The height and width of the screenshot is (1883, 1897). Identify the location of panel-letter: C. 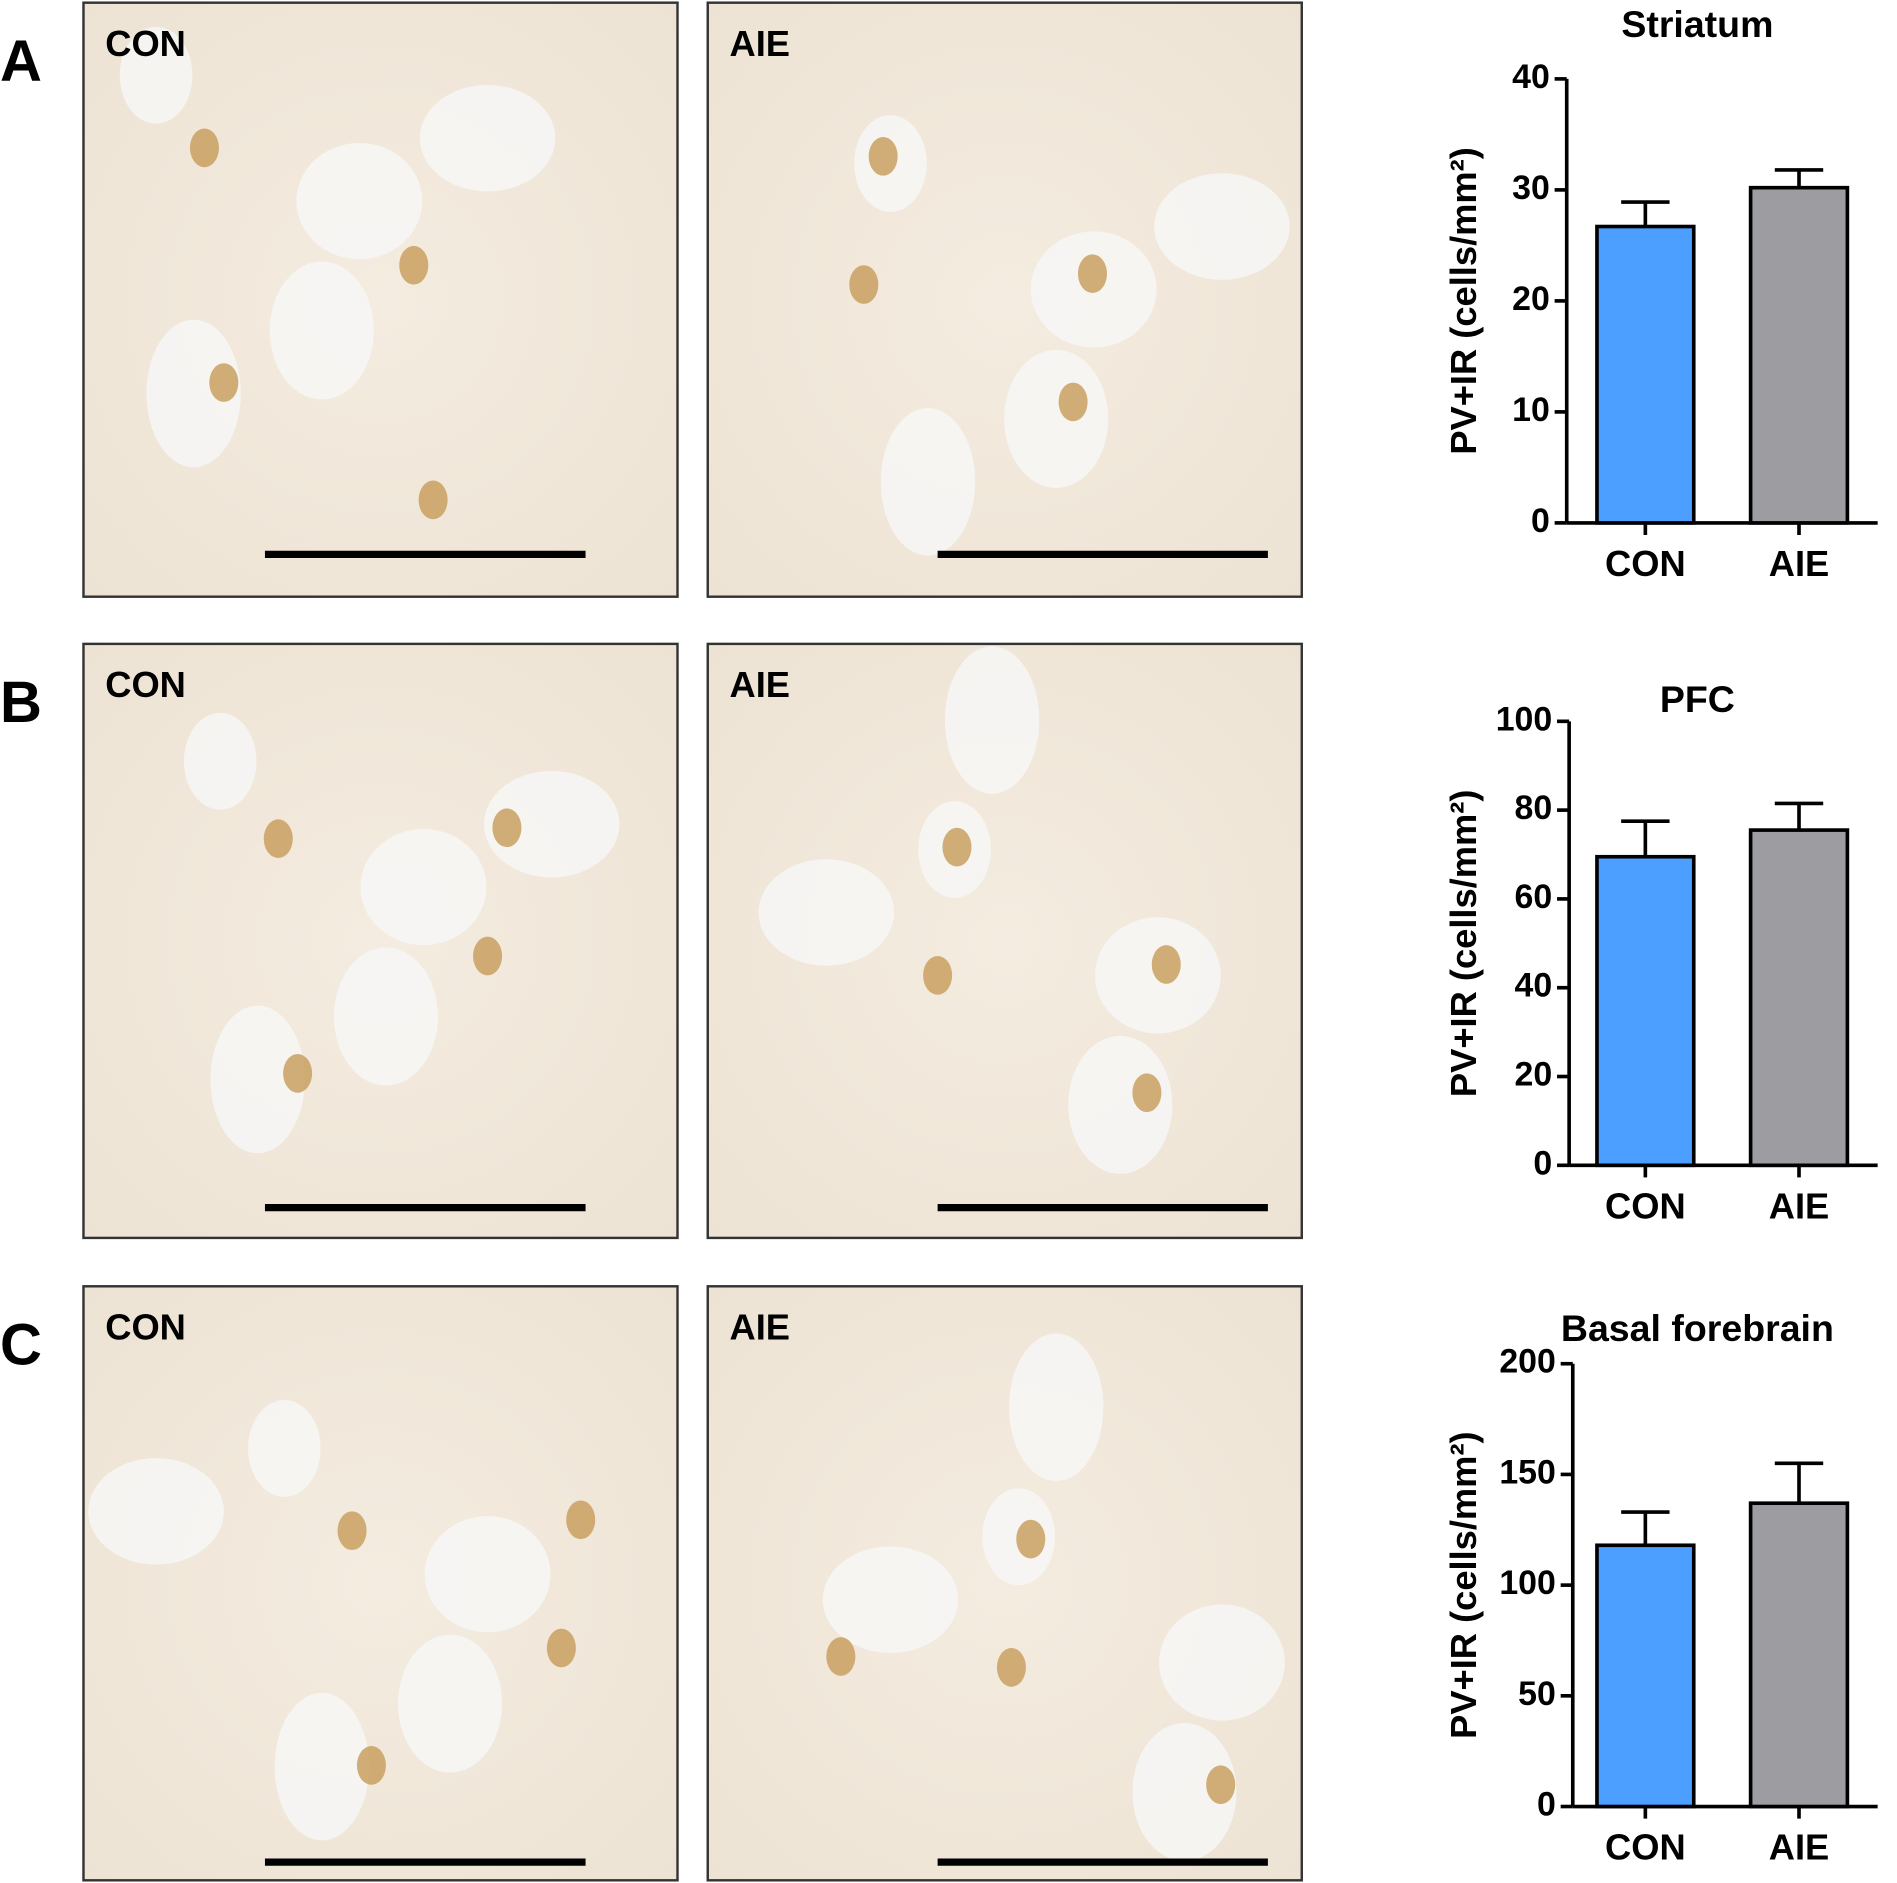
(21, 1345).